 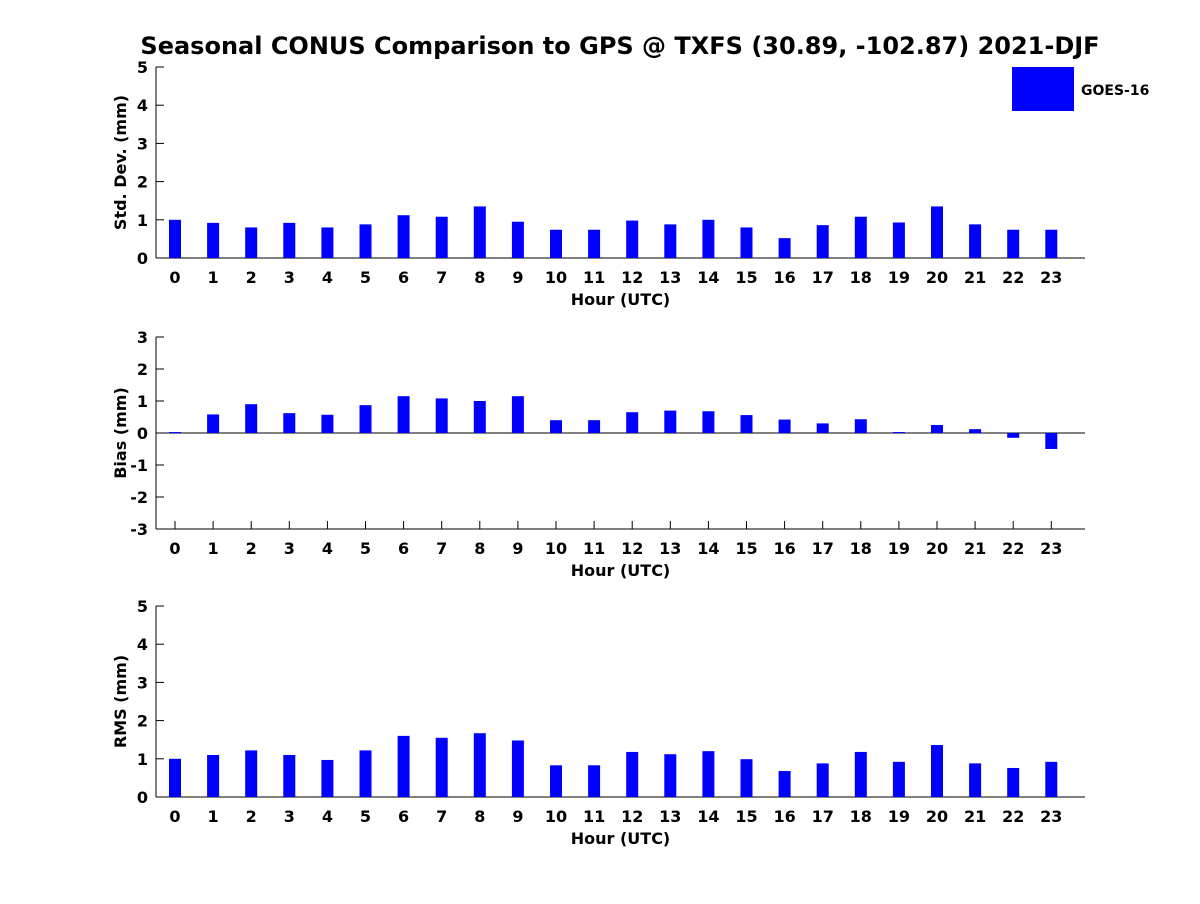 I want to click on legend: GOES-16, so click(x=1080, y=89).